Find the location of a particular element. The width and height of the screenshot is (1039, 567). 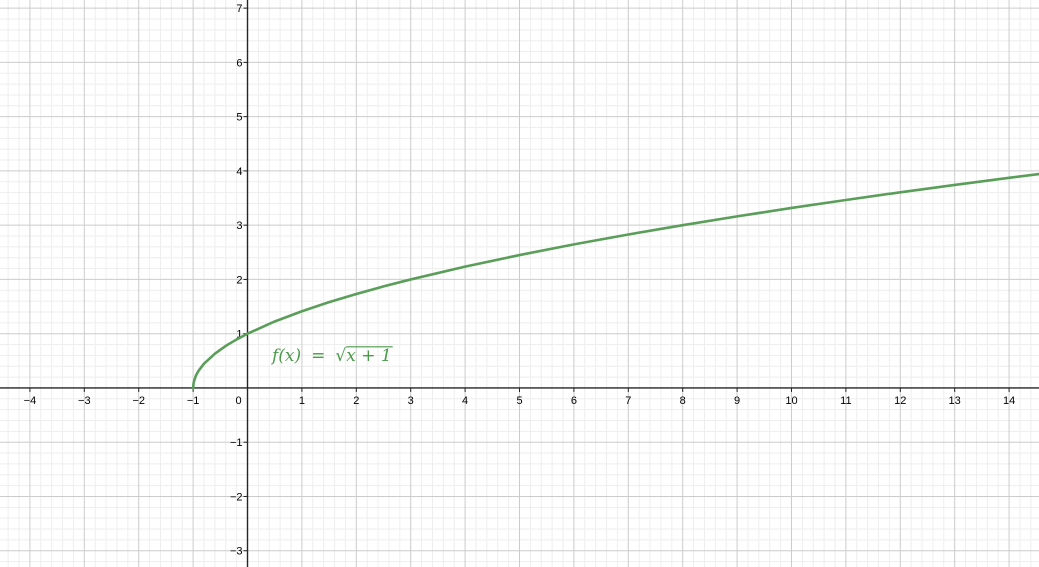

function-label-radicand: x + 1 is located at coordinates (368, 356).